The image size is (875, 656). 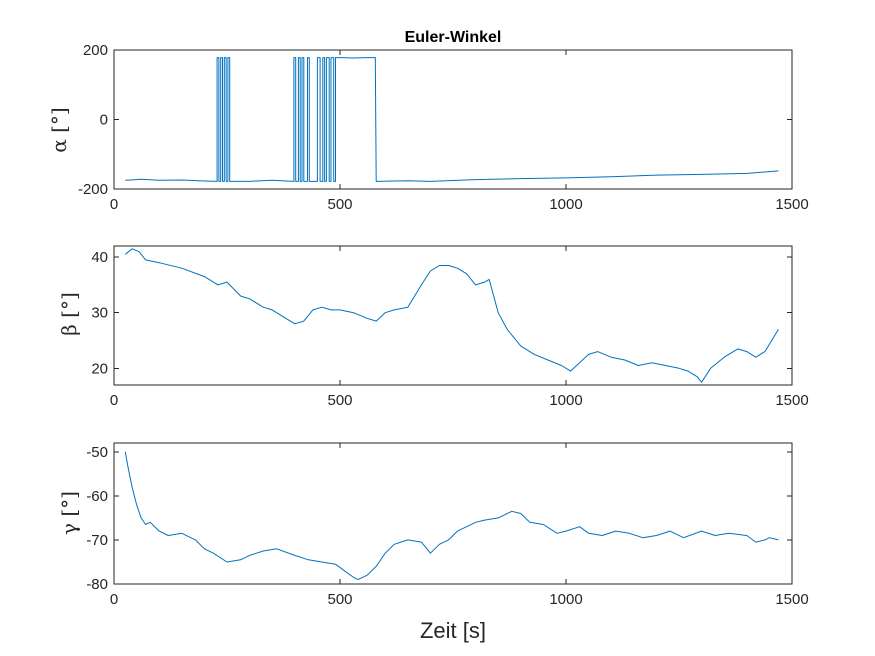 I want to click on gamma-y-tick-label: -70, so click(x=97, y=540).